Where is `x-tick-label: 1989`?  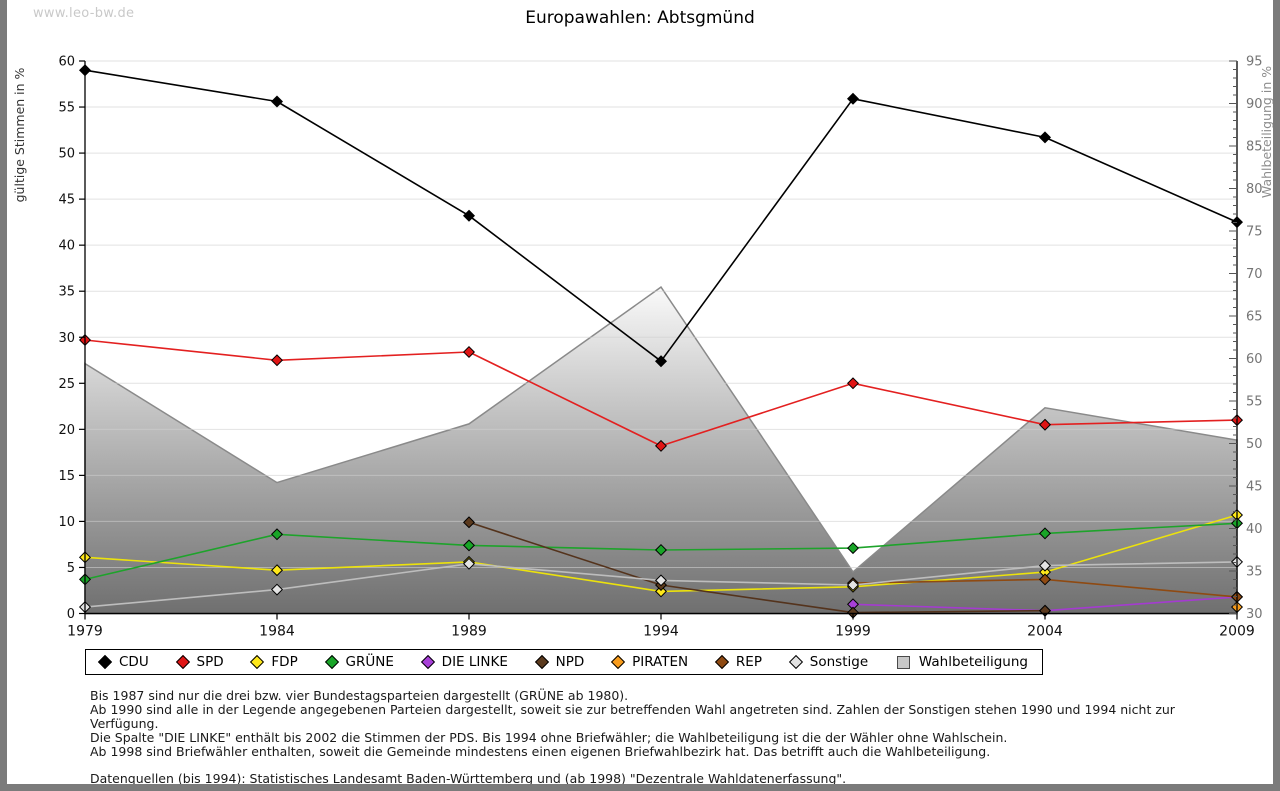
x-tick-label: 1989 is located at coordinates (469, 632).